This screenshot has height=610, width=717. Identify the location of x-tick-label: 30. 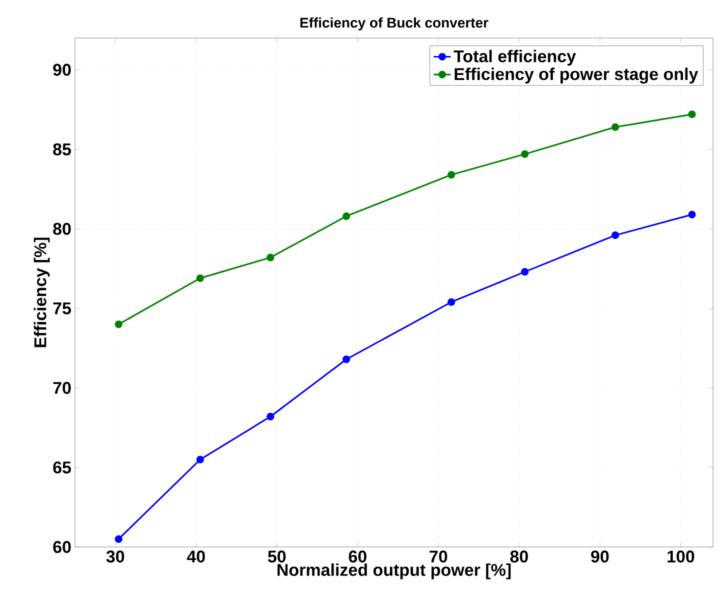
(115, 556).